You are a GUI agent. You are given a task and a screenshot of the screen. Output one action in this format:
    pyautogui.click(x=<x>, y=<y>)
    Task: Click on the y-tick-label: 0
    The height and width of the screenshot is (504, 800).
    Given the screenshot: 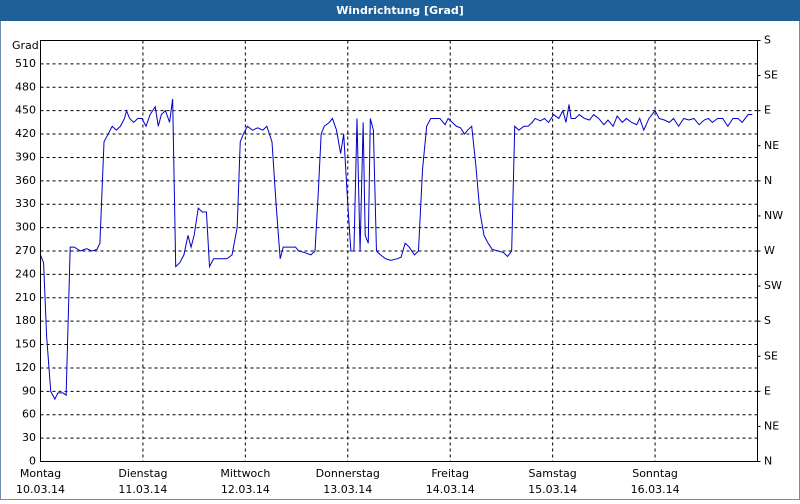 What is the action you would take?
    pyautogui.click(x=32, y=461)
    